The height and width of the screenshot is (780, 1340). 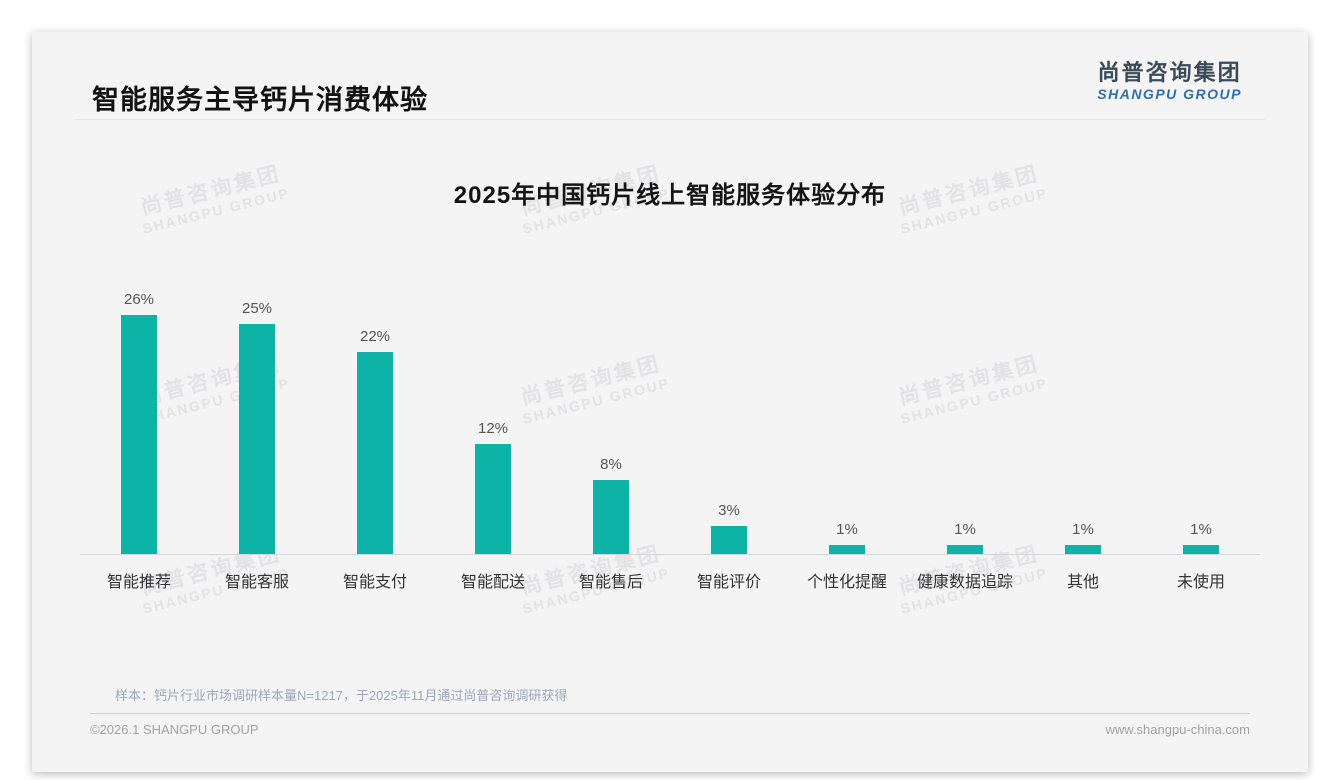 What do you see at coordinates (493, 428) in the screenshot?
I see `bar-value-label: 12%` at bounding box center [493, 428].